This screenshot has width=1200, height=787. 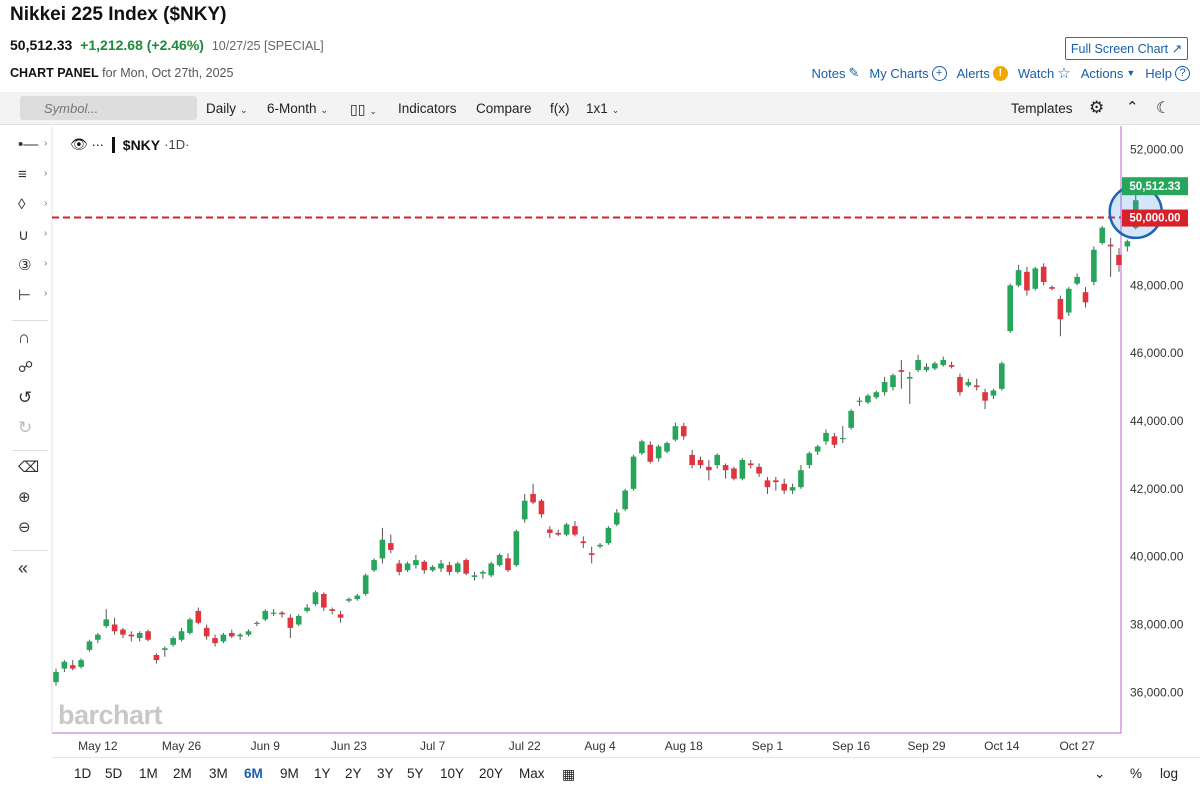 I want to click on x-tick-label: Jul 7, so click(x=433, y=746).